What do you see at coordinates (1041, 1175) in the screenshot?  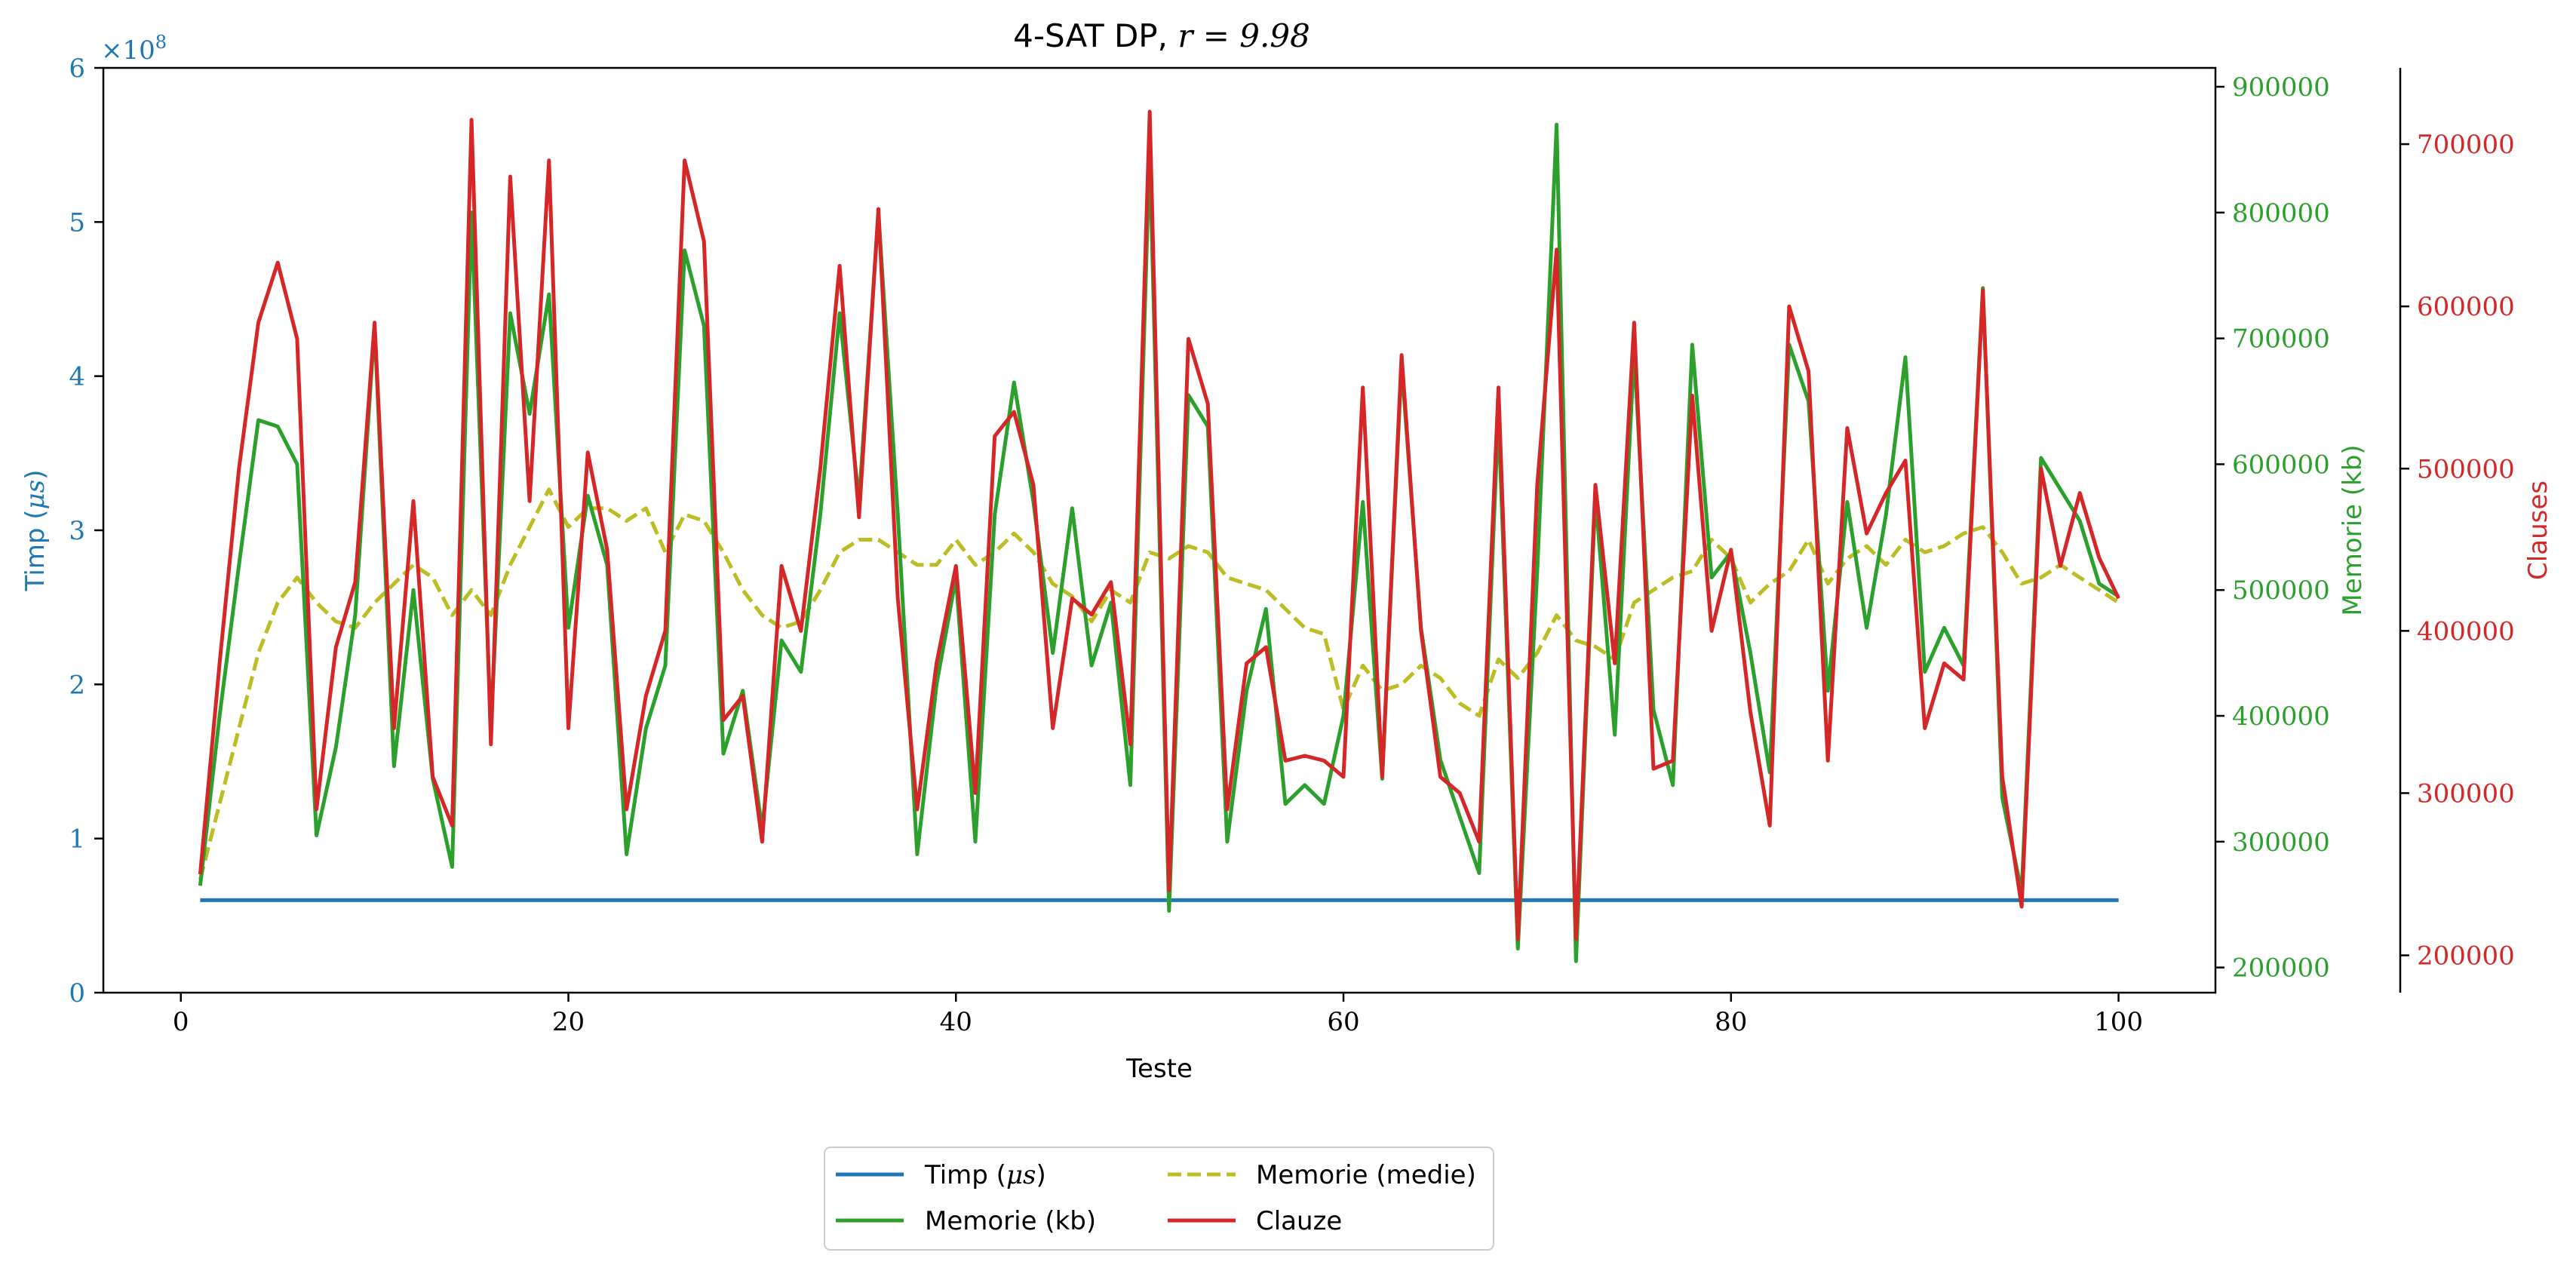 I see `legend-label-time-close: )` at bounding box center [1041, 1175].